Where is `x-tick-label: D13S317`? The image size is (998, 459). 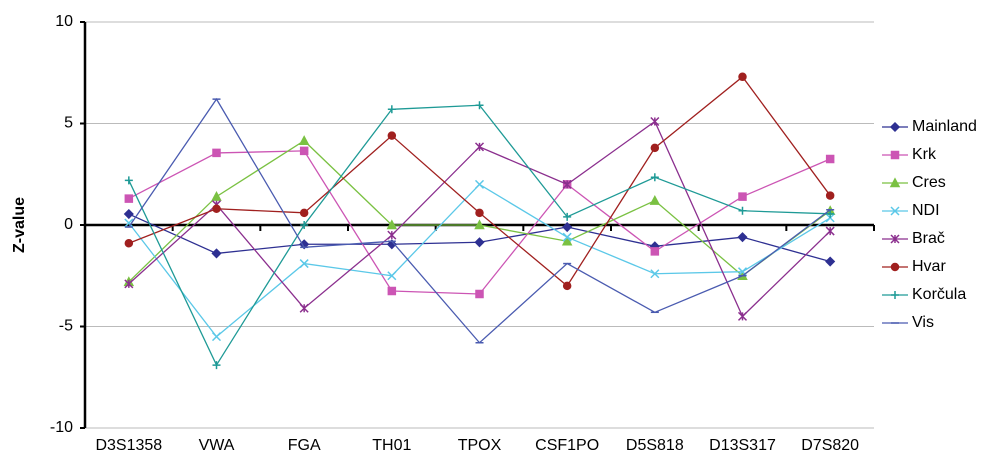 x-tick-label: D13S317 is located at coordinates (742, 445).